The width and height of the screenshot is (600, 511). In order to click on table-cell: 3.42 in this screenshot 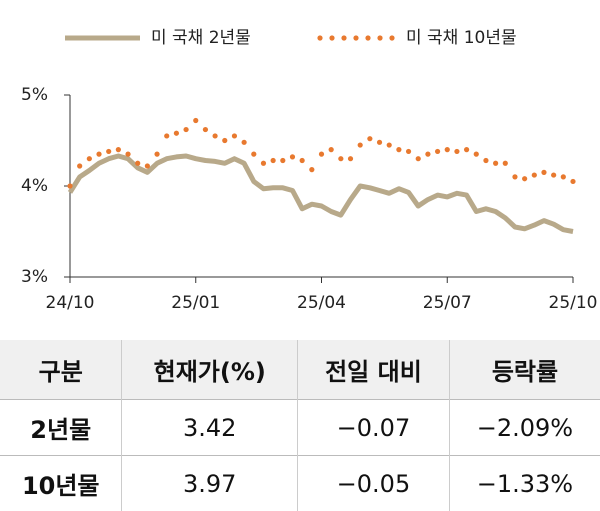, I will do `click(210, 428)`.